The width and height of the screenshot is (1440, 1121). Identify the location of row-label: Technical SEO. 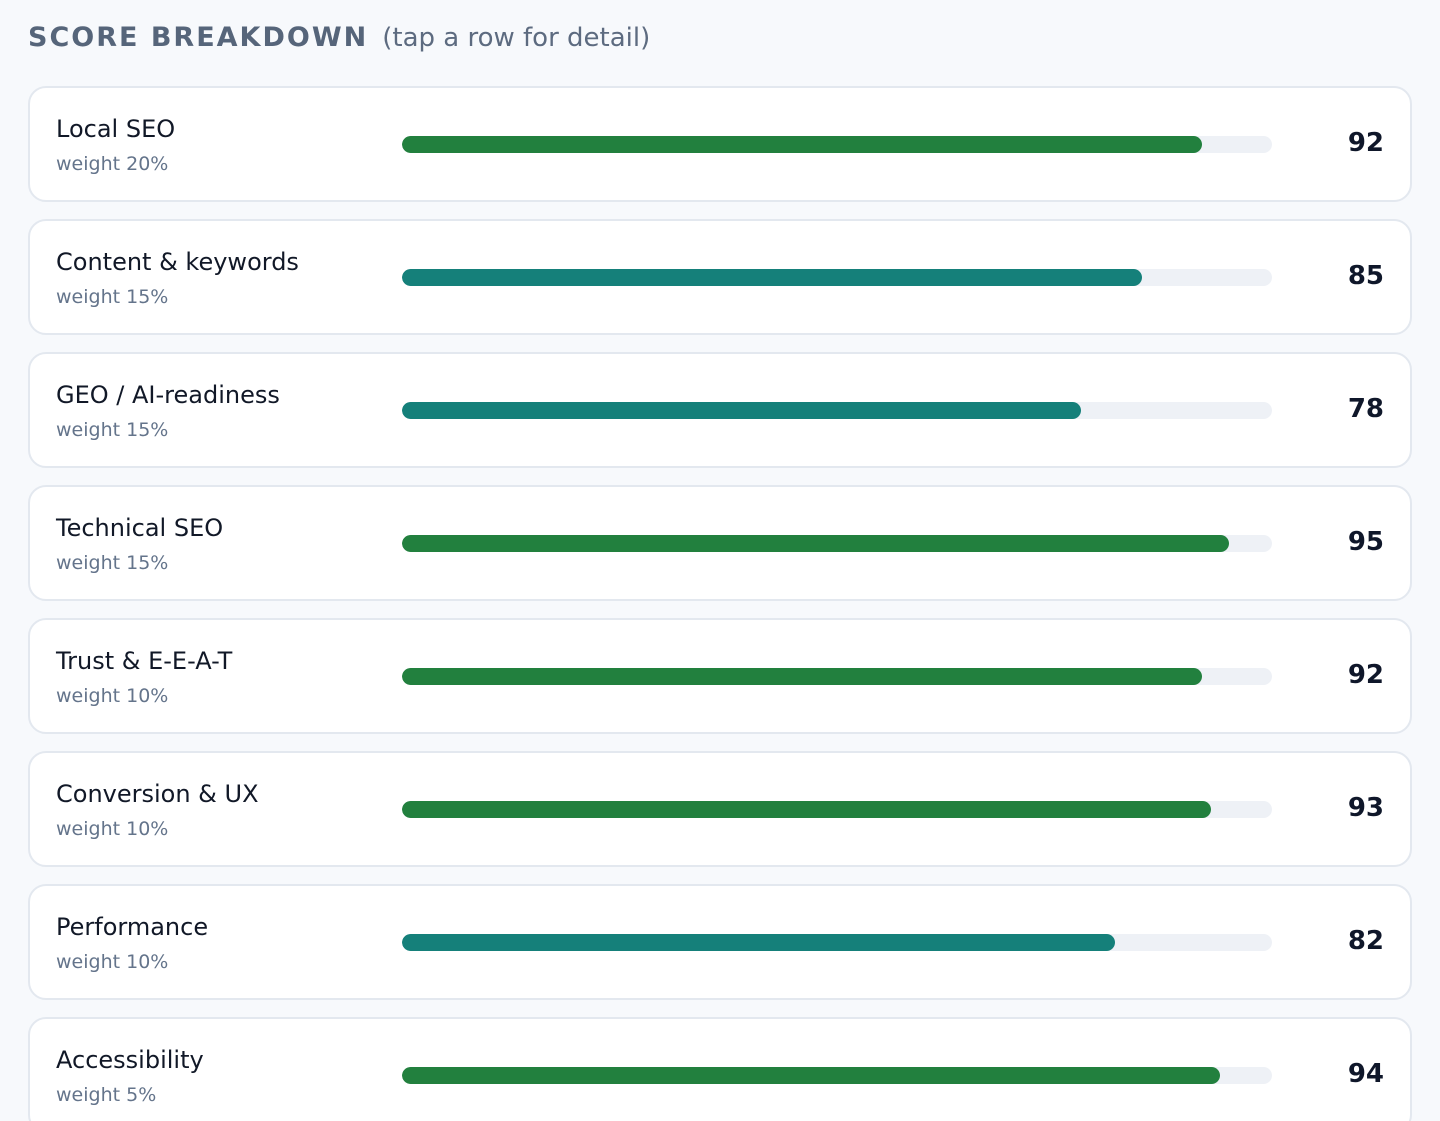
(140, 528).